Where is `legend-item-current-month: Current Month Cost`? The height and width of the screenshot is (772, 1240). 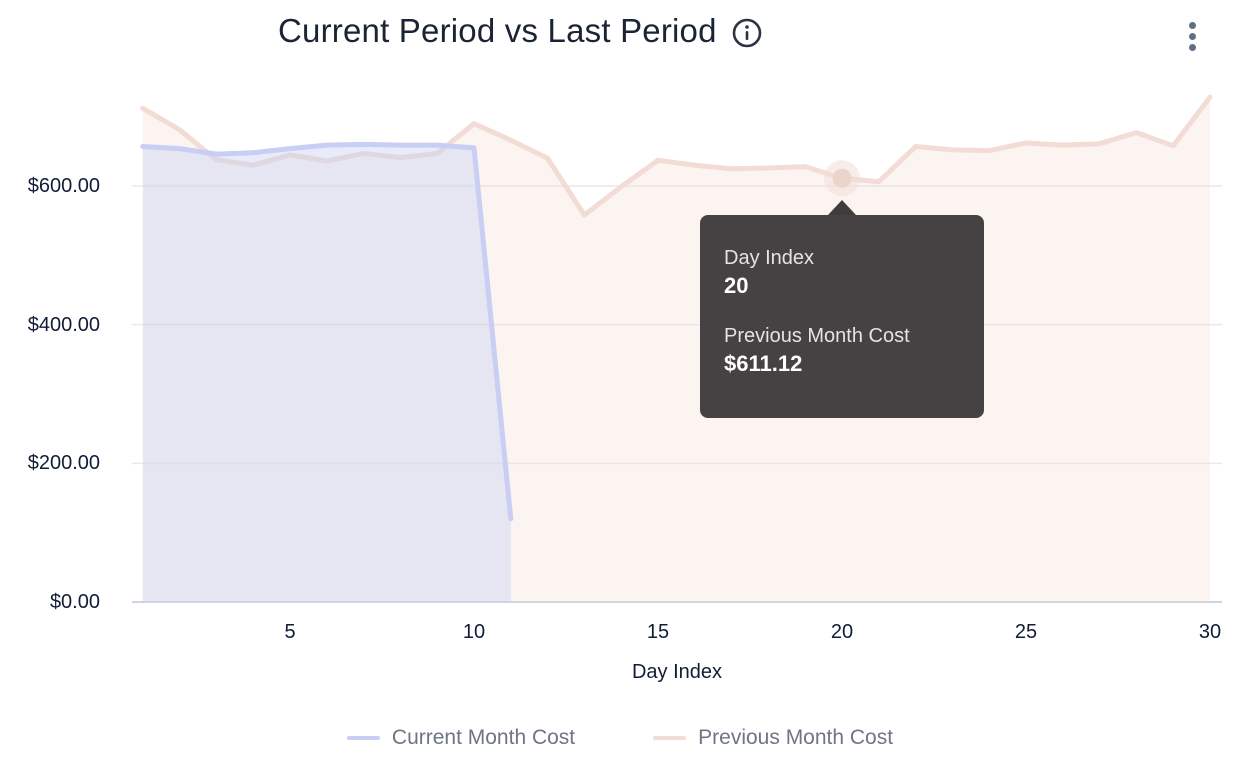 legend-item-current-month: Current Month Cost is located at coordinates (461, 738).